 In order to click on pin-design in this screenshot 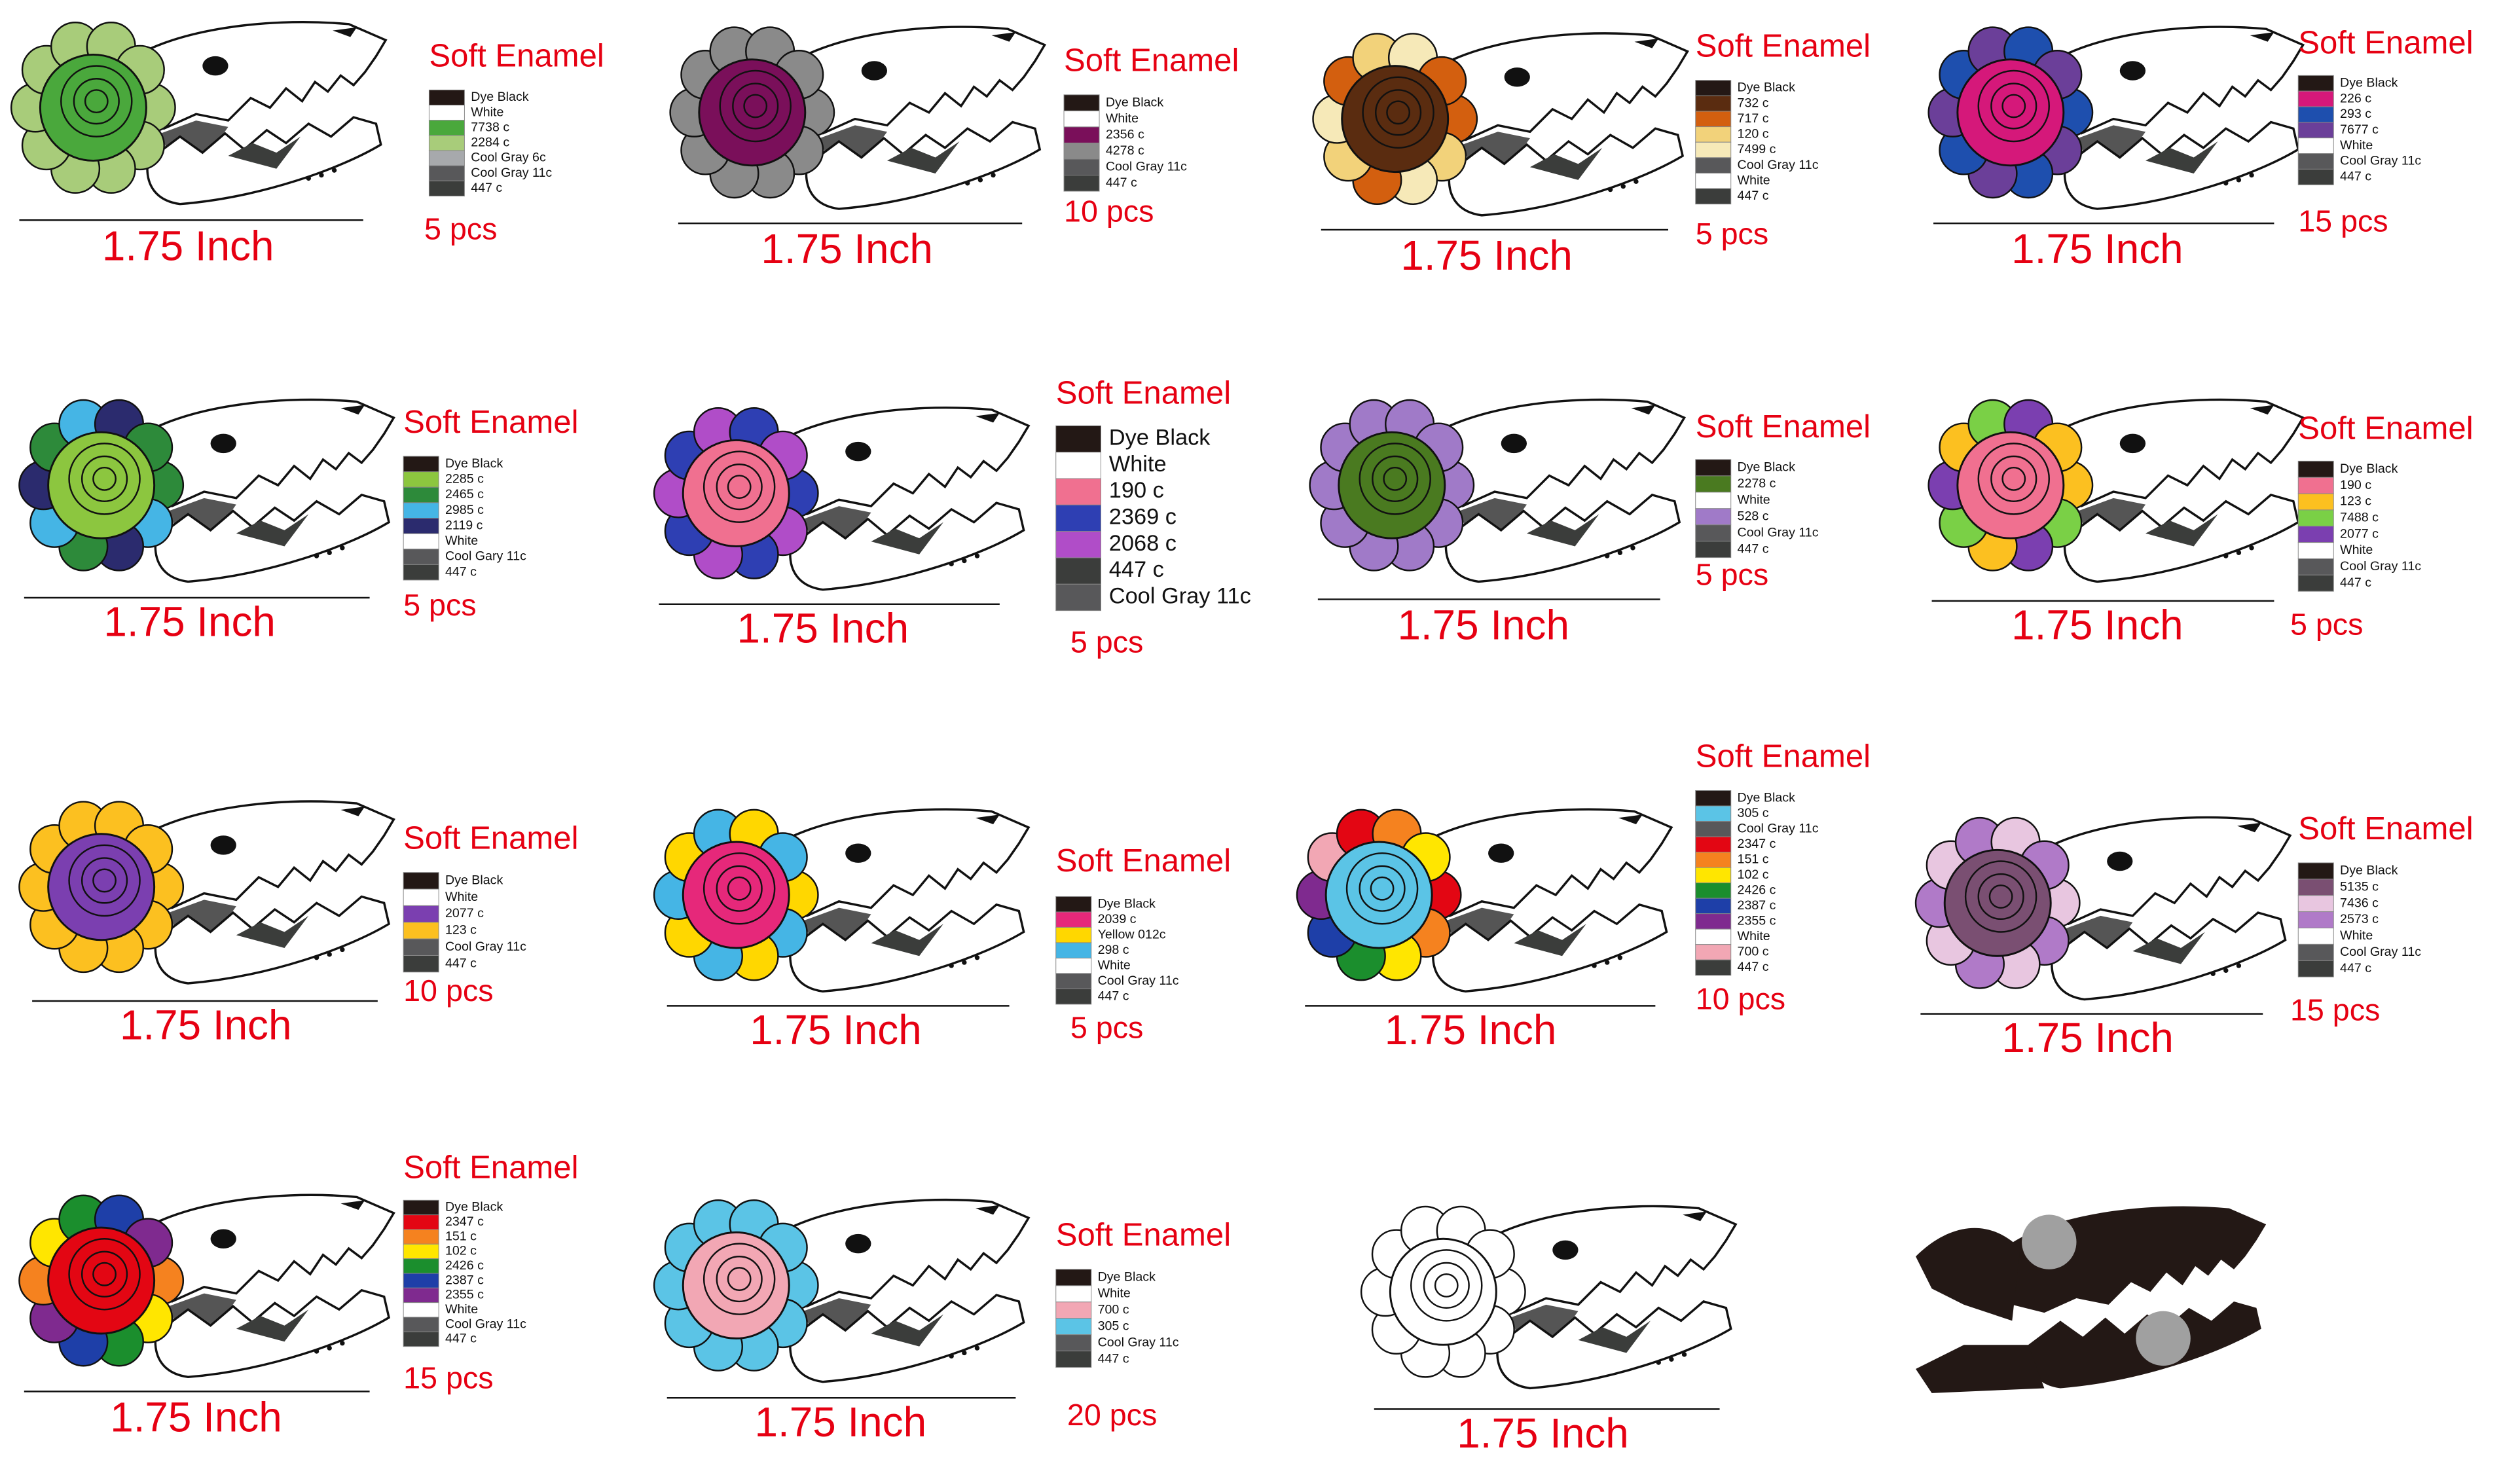, I will do `click(206, 892)`.